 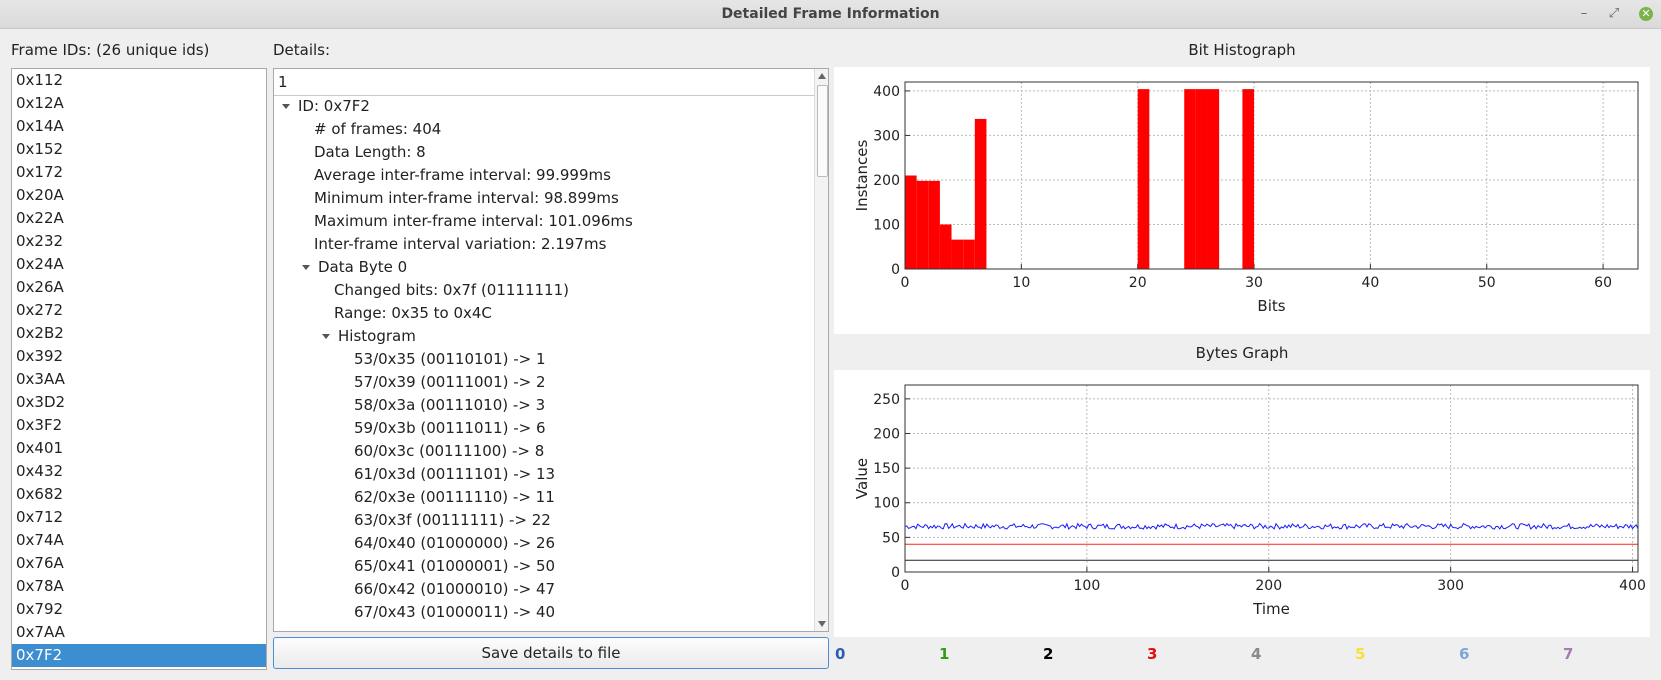 I want to click on frame-id-item: 0x12A, so click(x=40, y=103).